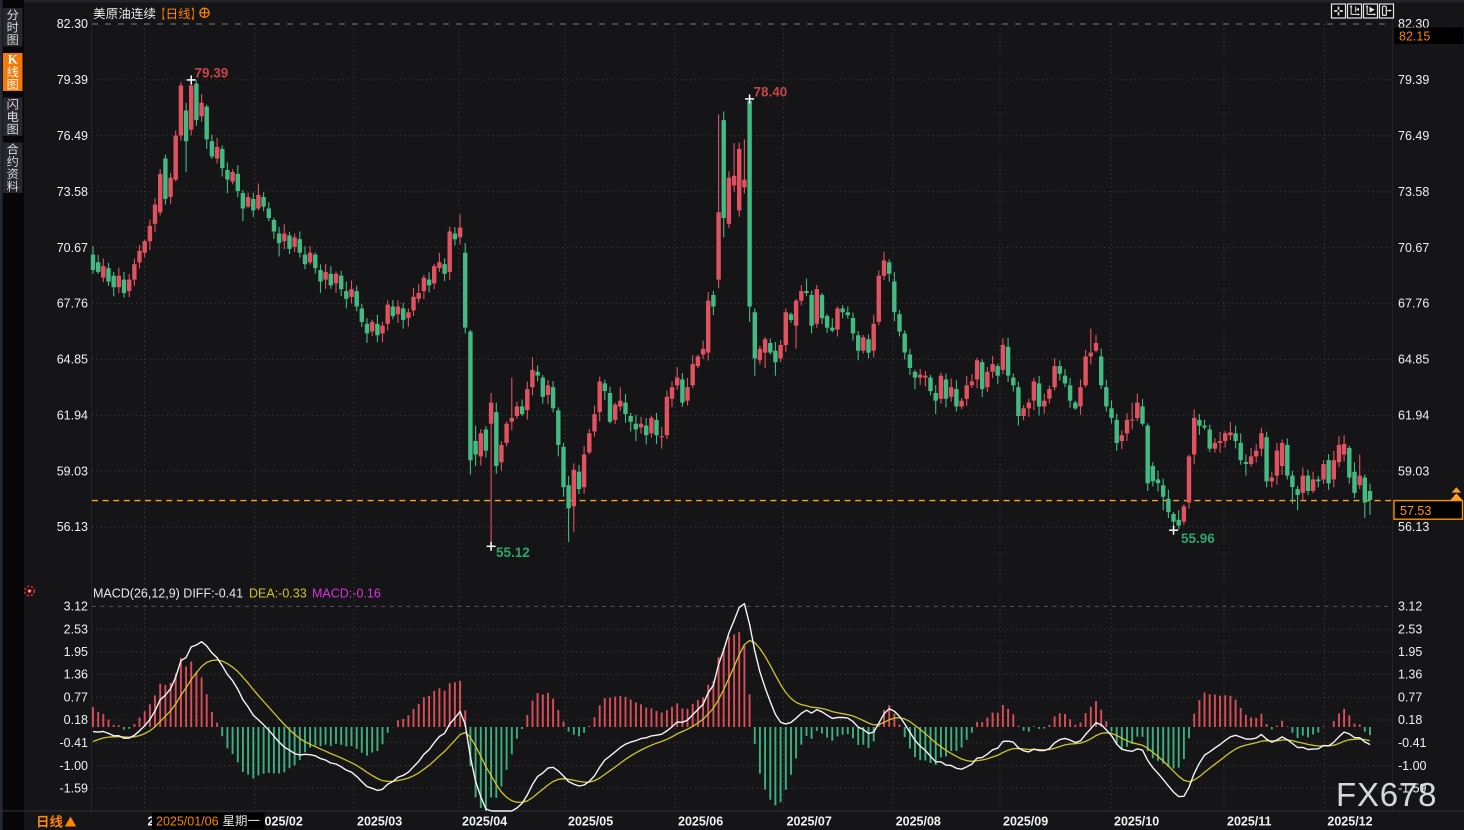 This screenshot has height=830, width=1464. Describe the element at coordinates (513, 552) in the screenshot. I see `svg-text: 55.12` at that location.